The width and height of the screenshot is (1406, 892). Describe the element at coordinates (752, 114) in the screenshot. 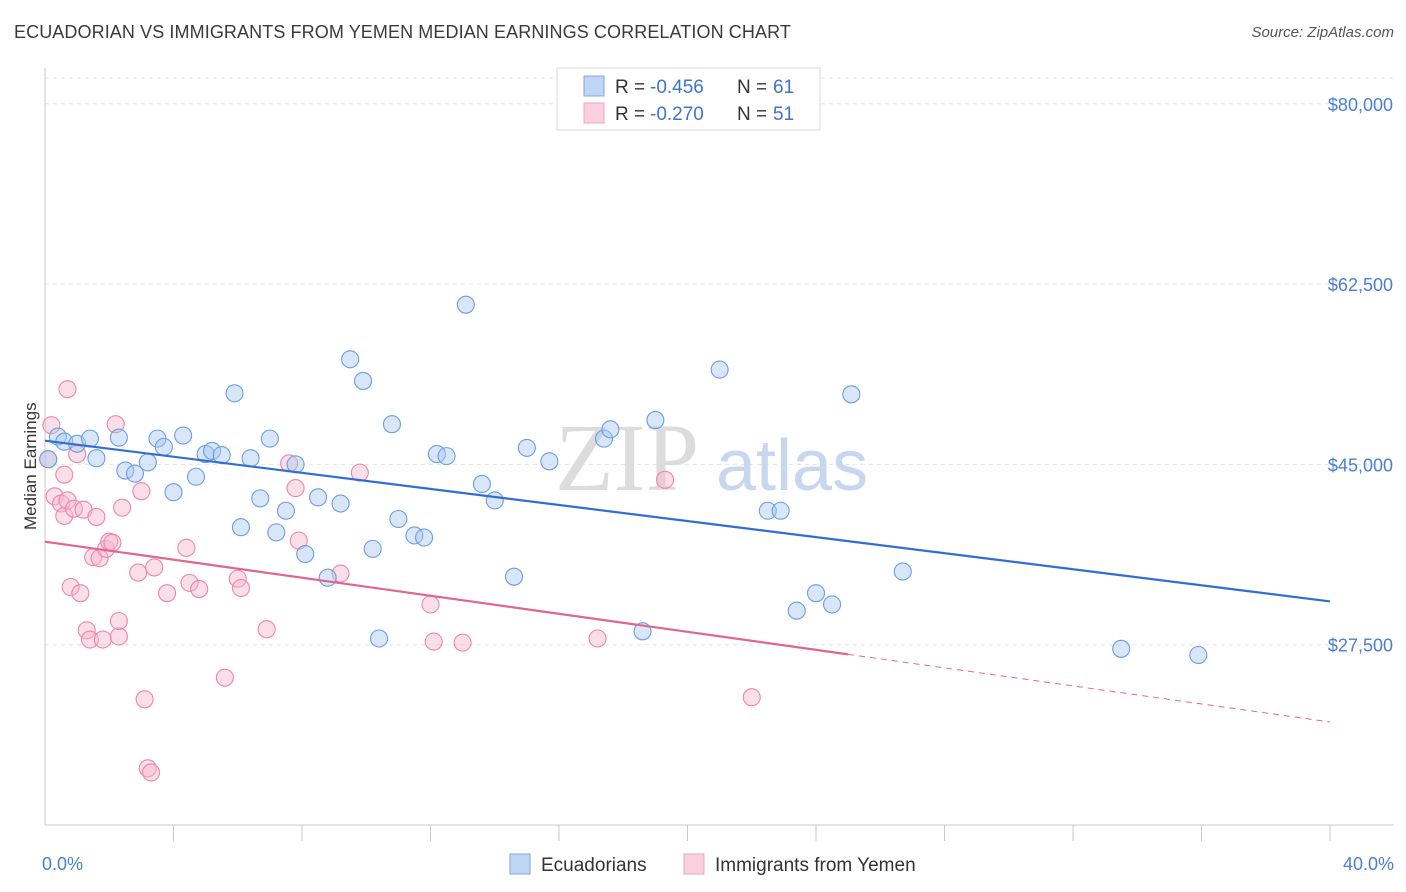

I see `legend-n-label-2: N =` at that location.